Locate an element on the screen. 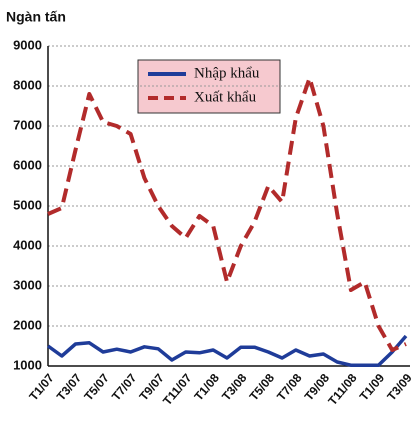 The height and width of the screenshot is (421, 413). x-tick-label: T5/07 is located at coordinates (96, 387).